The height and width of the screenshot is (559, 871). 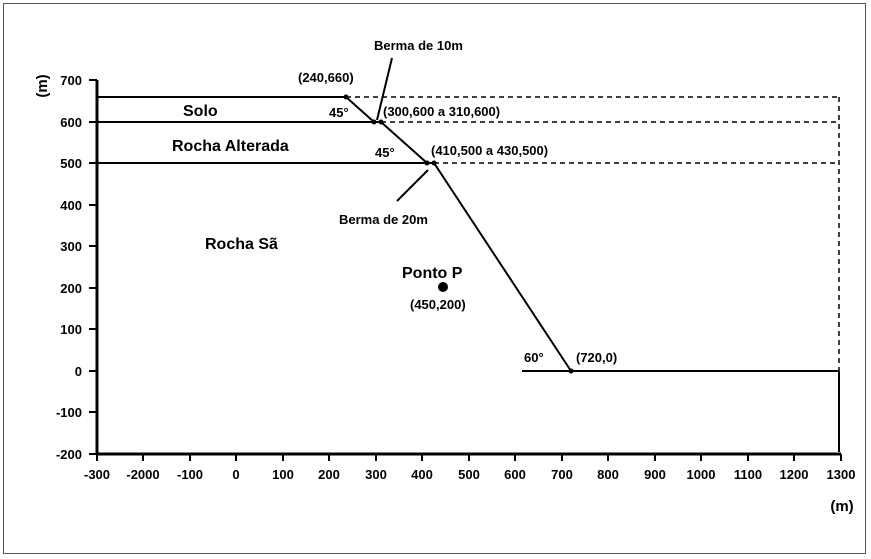 I want to click on x-tick-label: 0, so click(x=235, y=474).